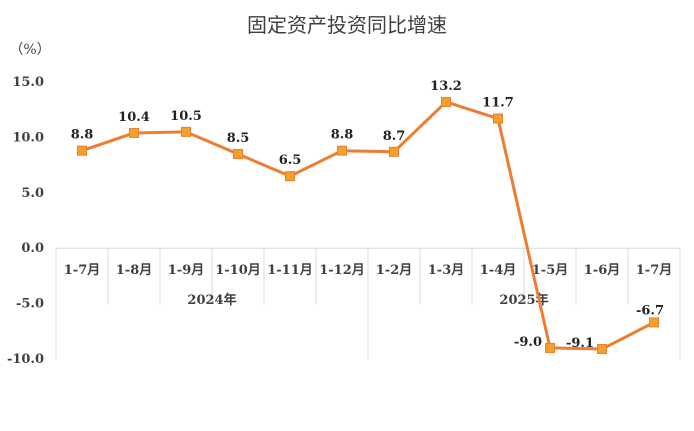  I want to click on data-label: 10.5, so click(186, 116).